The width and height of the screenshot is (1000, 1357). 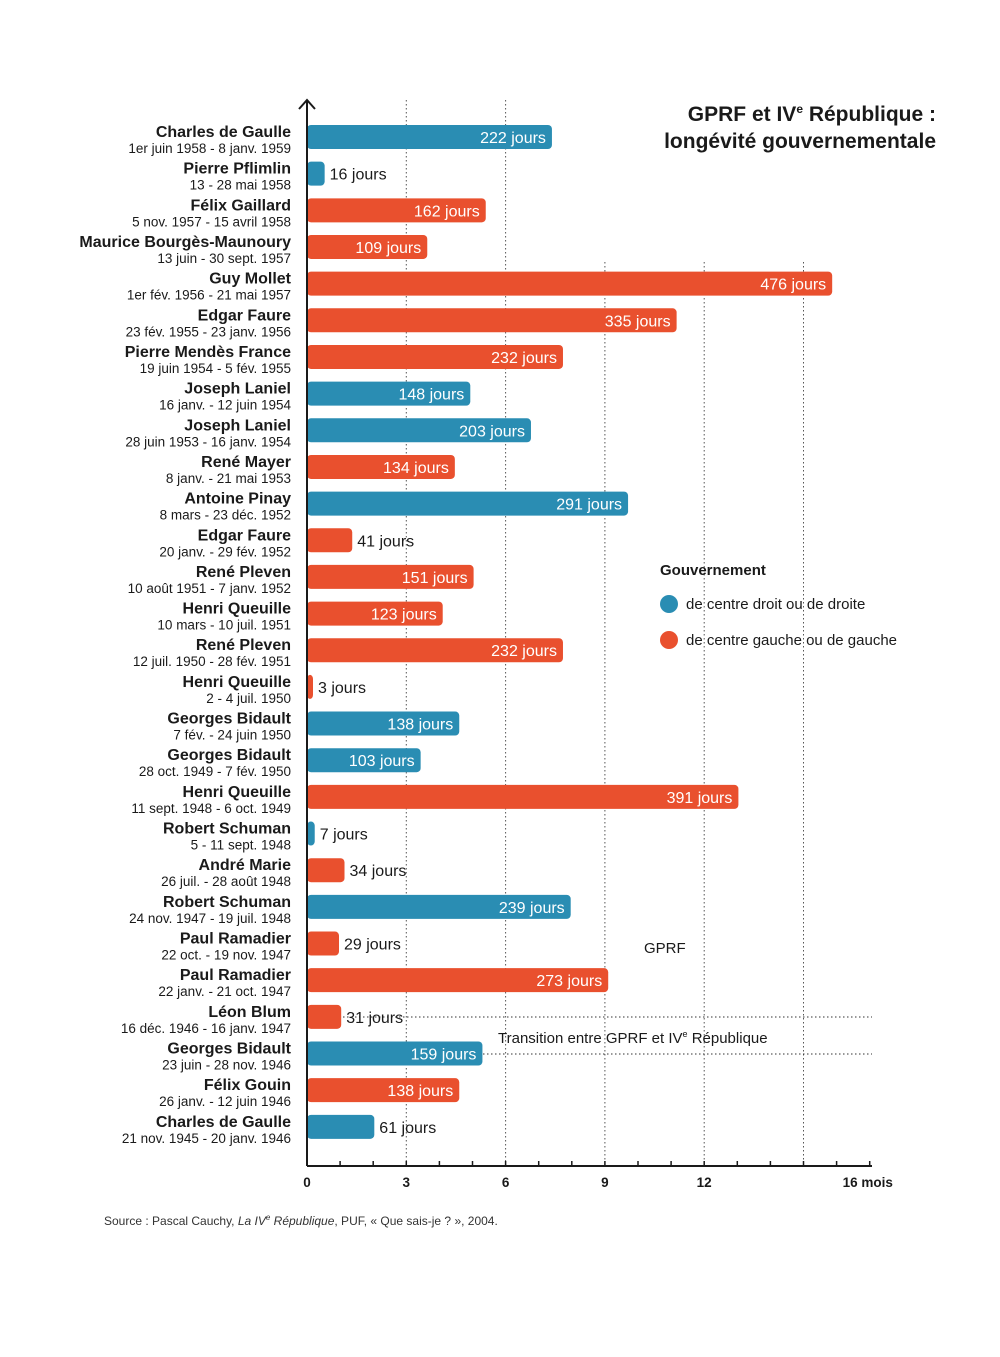 I want to click on source-book-prefix: La IV, so click(x=251, y=1221).